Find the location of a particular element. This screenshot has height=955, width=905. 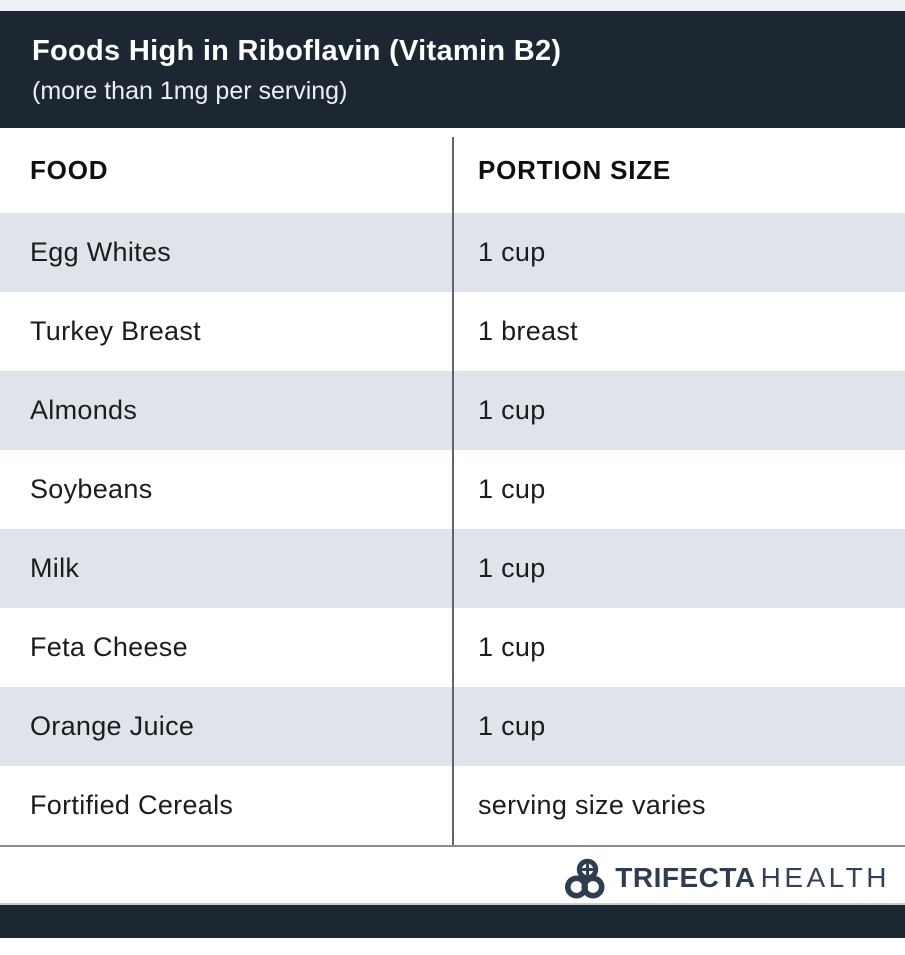

food-cell: Feta Cheese is located at coordinates (226, 647).